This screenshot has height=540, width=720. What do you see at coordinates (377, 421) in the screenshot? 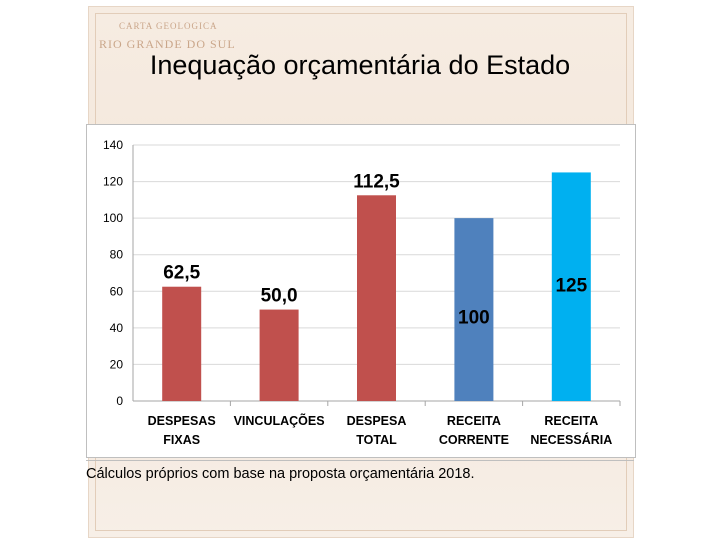
I see `category-label: DESPESA` at bounding box center [377, 421].